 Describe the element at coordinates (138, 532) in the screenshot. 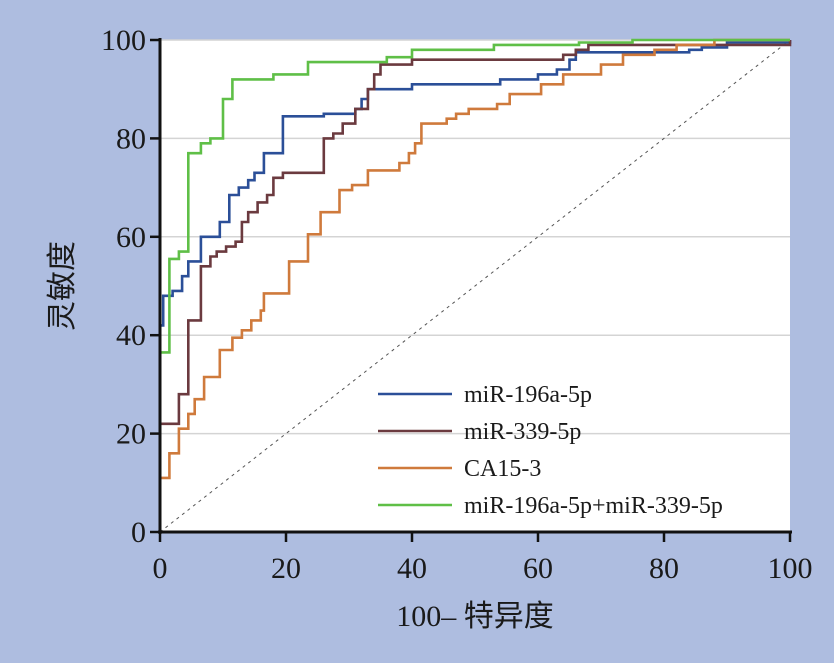

I see `y-tick-label: 0` at that location.